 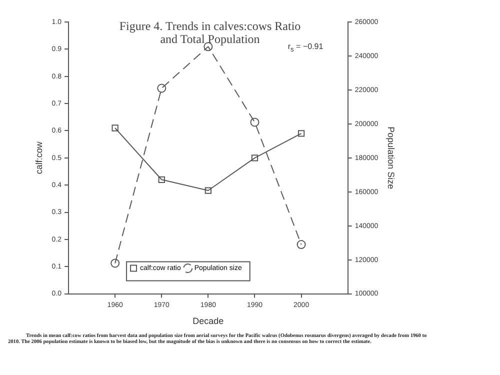 What do you see at coordinates (39, 157) in the screenshot?
I see `y-axis-title: calf:cow` at bounding box center [39, 157].